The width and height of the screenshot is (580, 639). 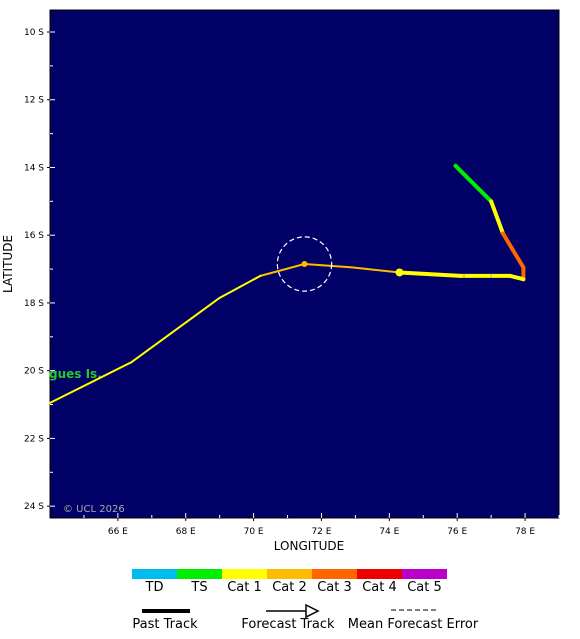 I want to click on past-track-label: Past Track, so click(x=165, y=624).